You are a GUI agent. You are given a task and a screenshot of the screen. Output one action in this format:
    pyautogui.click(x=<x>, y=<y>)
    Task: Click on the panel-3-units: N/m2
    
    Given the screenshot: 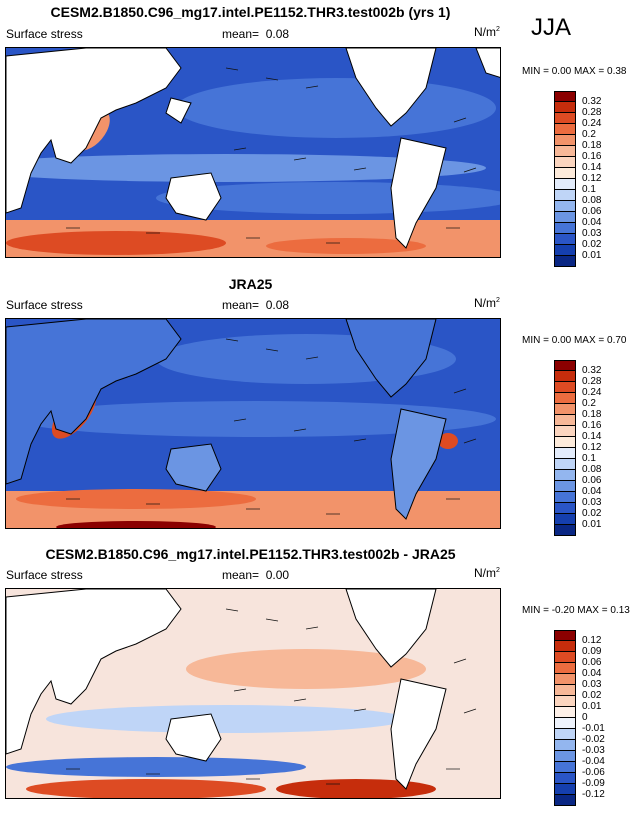 What is the action you would take?
    pyautogui.click(x=487, y=573)
    